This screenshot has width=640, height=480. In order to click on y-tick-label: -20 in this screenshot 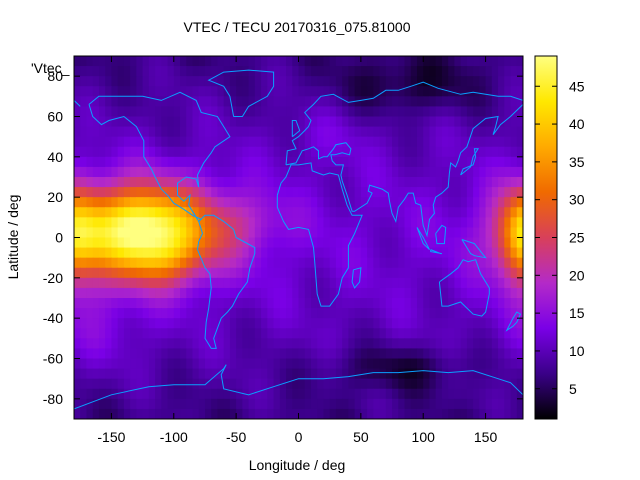, I will do `click(53, 278)`.